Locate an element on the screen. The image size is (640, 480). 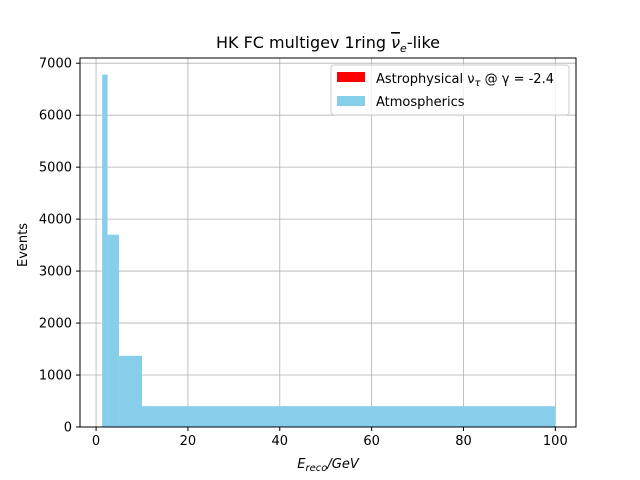
x-tick-label: 0 is located at coordinates (96, 441).